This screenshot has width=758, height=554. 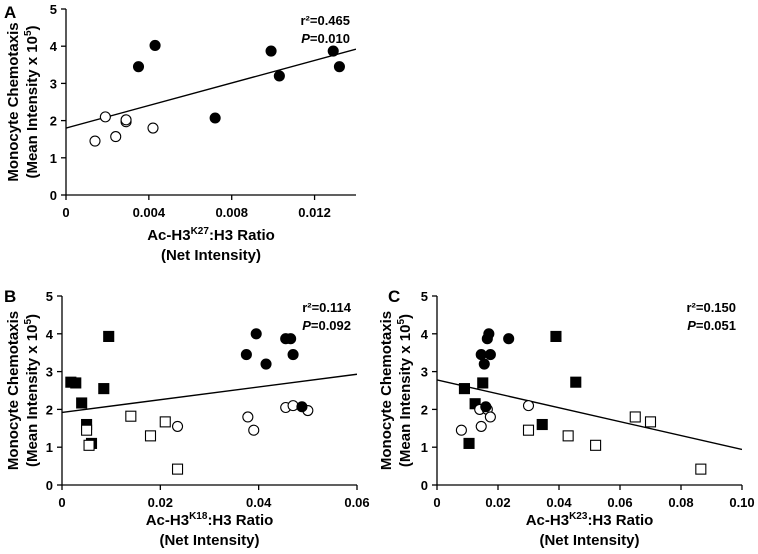 I want to click on panel-letter: A, so click(x=10, y=12).